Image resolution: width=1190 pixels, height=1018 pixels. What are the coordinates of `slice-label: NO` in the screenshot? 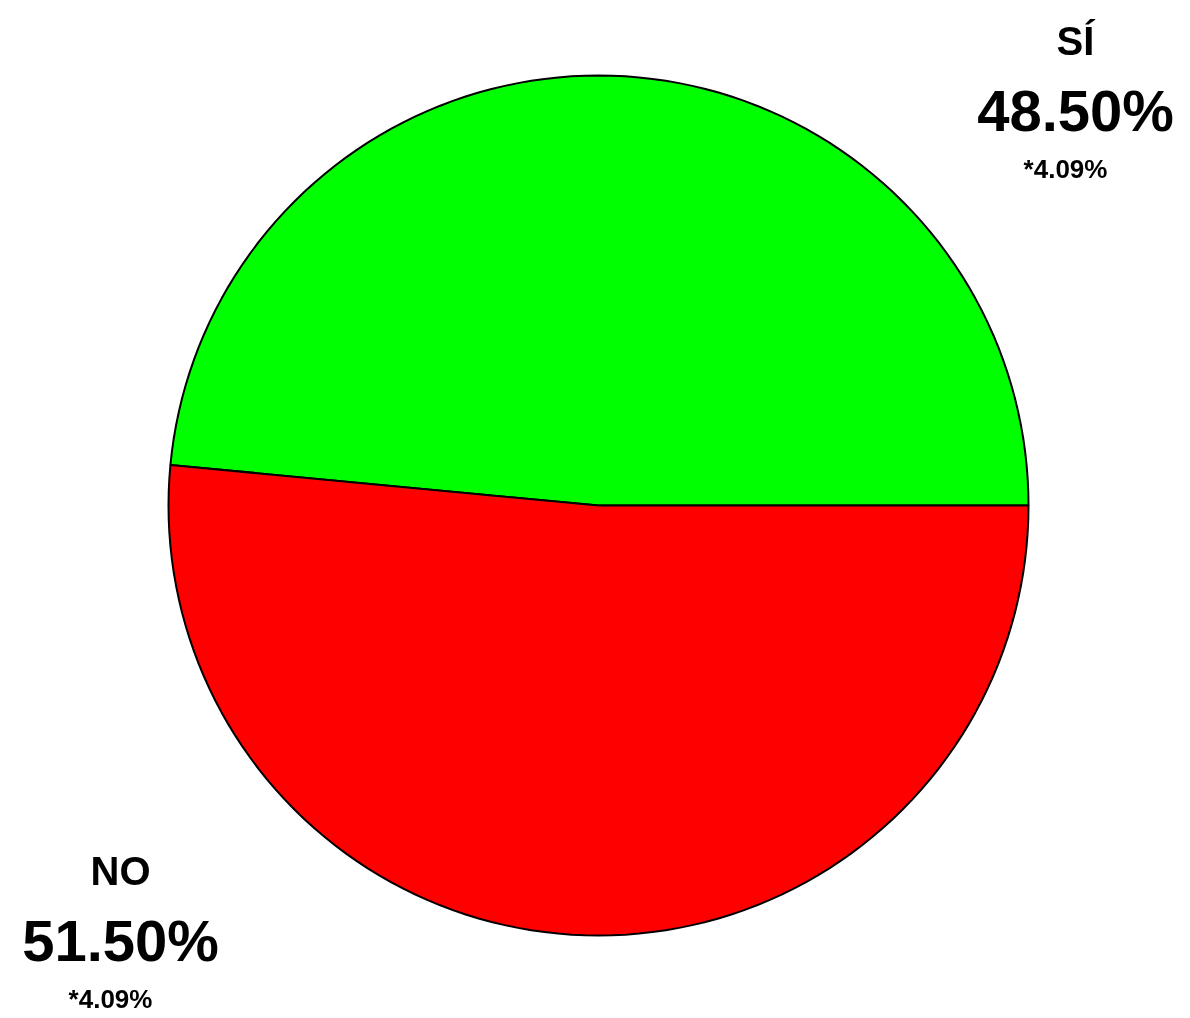 It's located at (120, 870).